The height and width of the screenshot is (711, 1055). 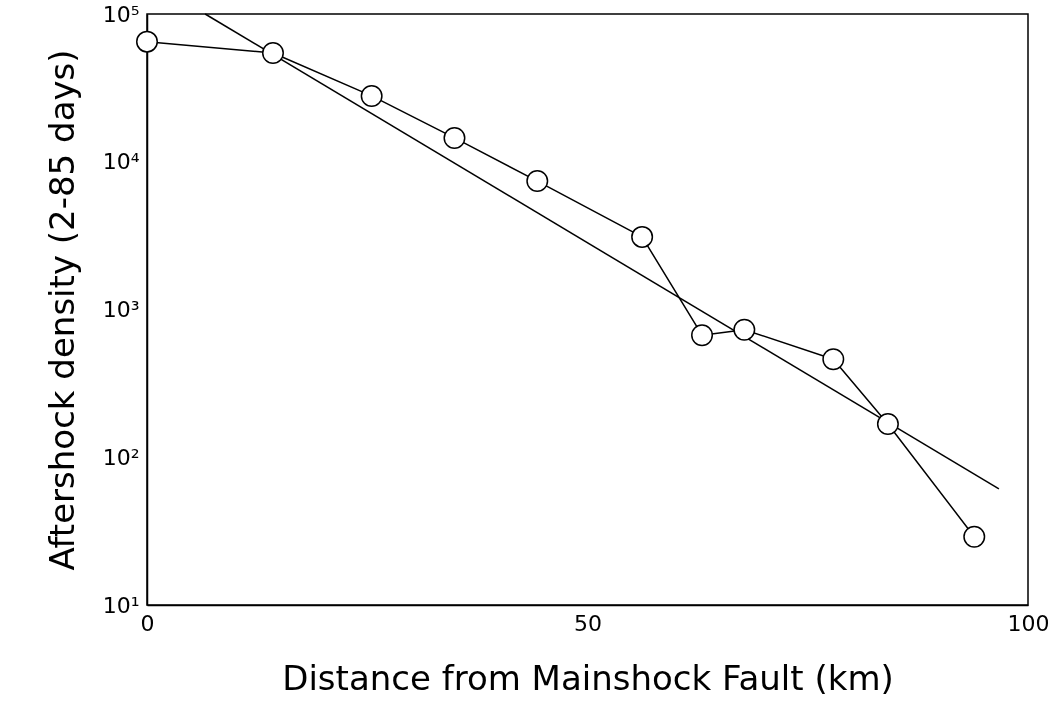 What do you see at coordinates (147, 623) in the screenshot?
I see `x-tick-label: 0` at bounding box center [147, 623].